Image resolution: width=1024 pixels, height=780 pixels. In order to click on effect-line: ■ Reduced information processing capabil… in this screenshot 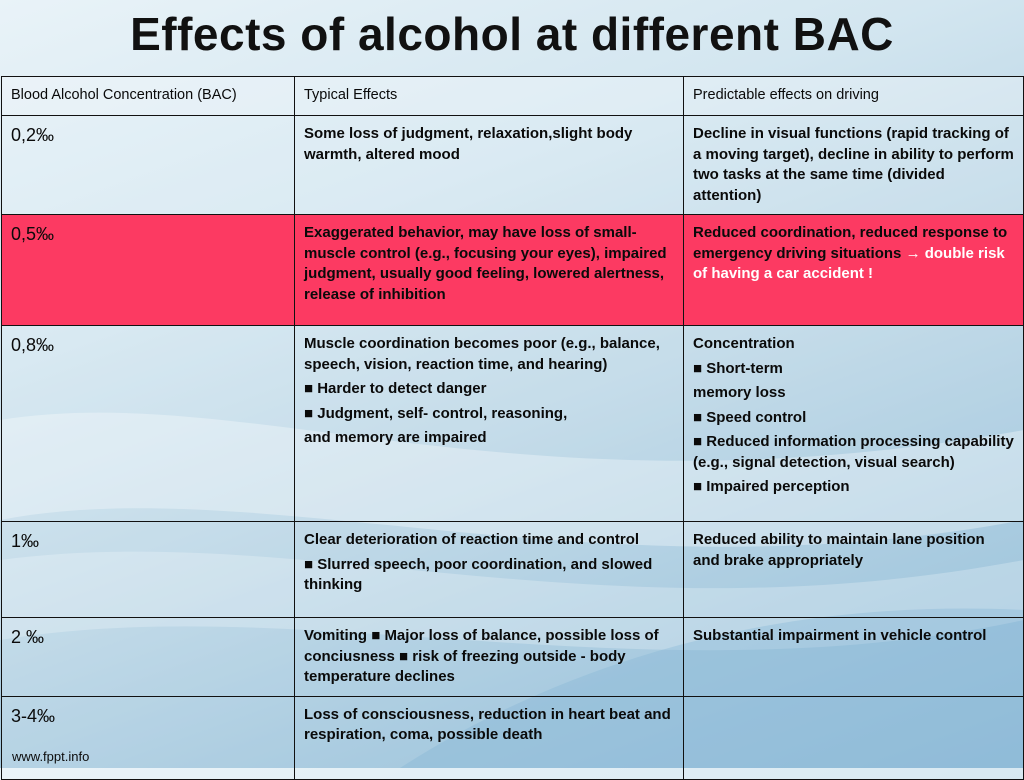, I will do `click(853, 452)`.